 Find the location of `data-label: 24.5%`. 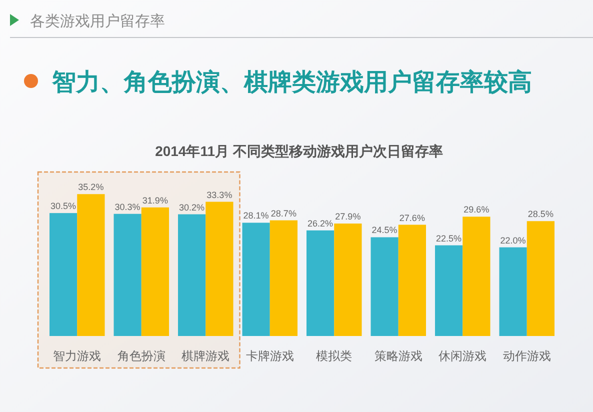

data-label: 24.5% is located at coordinates (385, 230).